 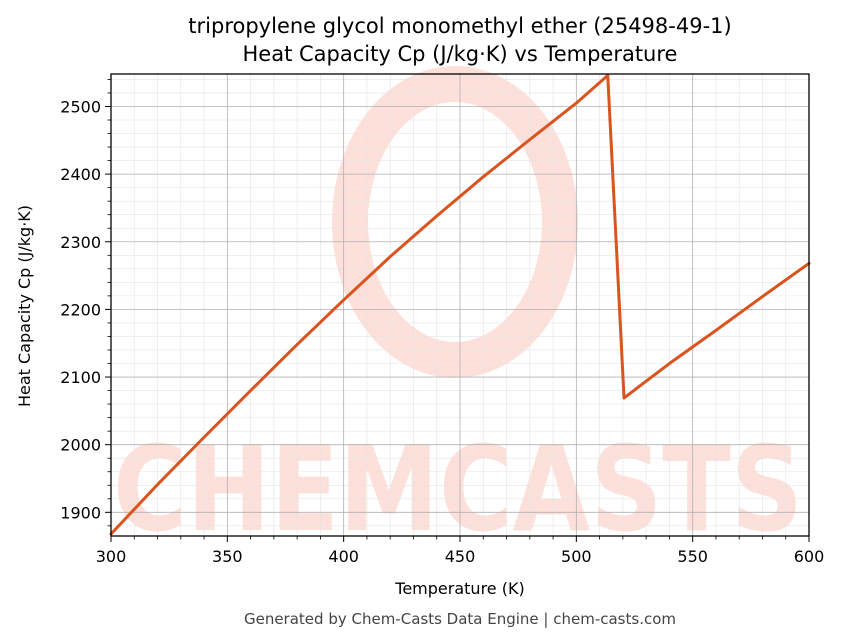 What do you see at coordinates (343, 556) in the screenshot?
I see `x-tick-label: 400` at bounding box center [343, 556].